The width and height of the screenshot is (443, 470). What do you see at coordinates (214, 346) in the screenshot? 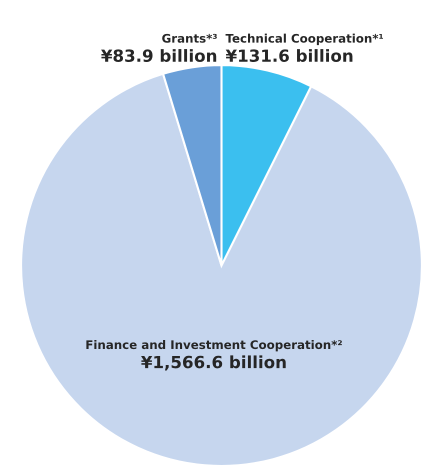
I see `slice-label: Finance and Investment Cooperation*²` at bounding box center [214, 346].